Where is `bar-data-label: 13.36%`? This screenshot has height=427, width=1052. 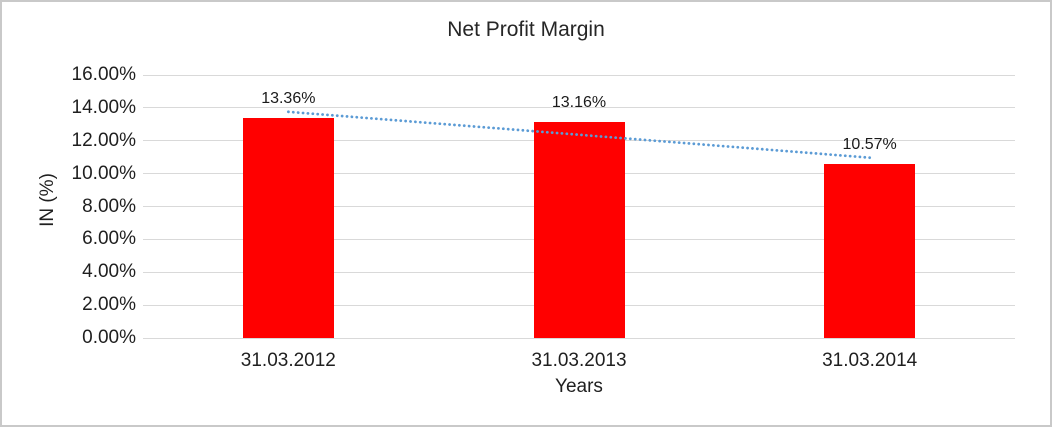 bar-data-label: 13.36% is located at coordinates (288, 99).